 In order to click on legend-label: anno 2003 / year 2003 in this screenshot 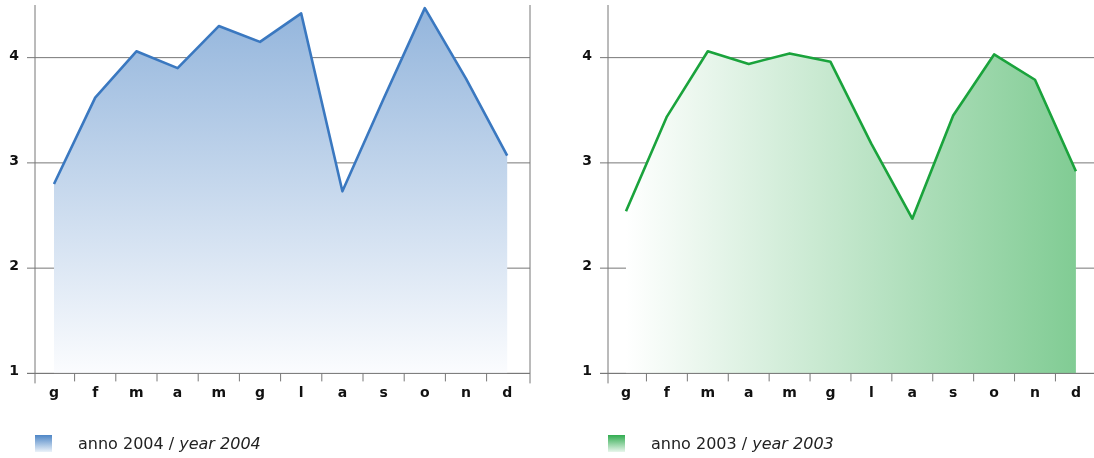, I will do `click(742, 443)`.